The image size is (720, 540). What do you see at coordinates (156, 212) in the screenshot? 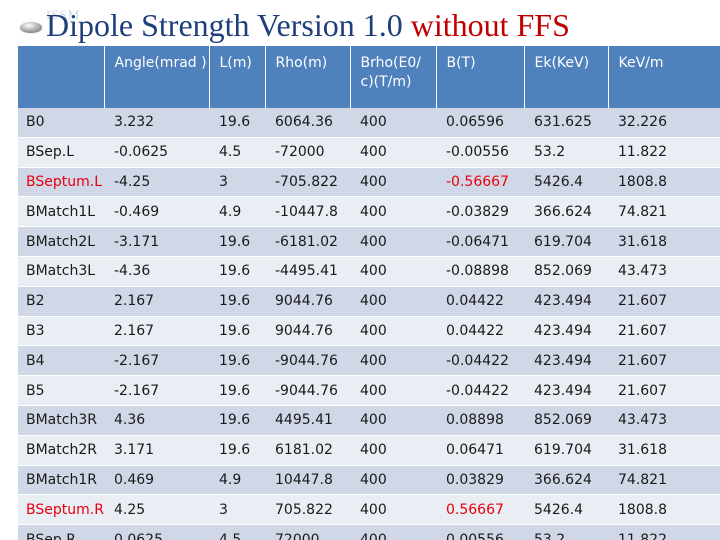
I see `table-cell: -0.469` at bounding box center [156, 212].